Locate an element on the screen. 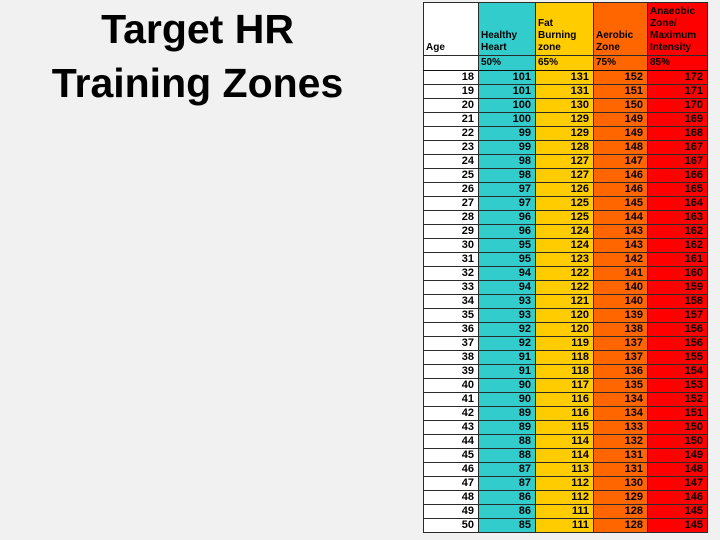  table-cell-fat: 129 is located at coordinates (564, 133).